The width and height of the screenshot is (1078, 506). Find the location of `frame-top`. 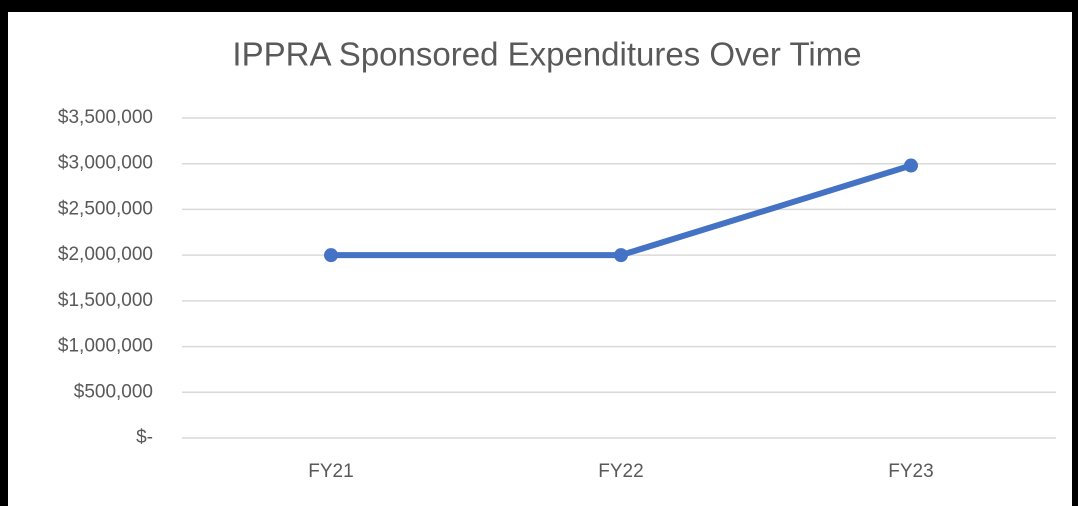

frame-top is located at coordinates (539, 6).